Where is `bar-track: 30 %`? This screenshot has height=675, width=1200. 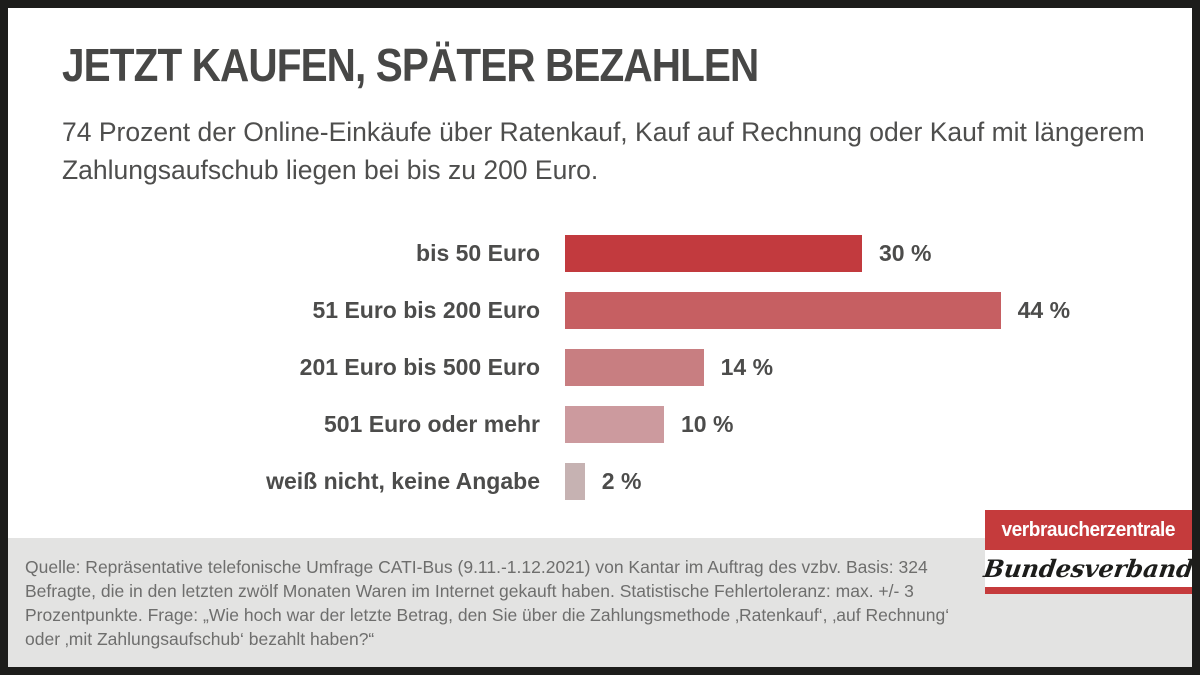 bar-track: 30 % is located at coordinates (748, 253).